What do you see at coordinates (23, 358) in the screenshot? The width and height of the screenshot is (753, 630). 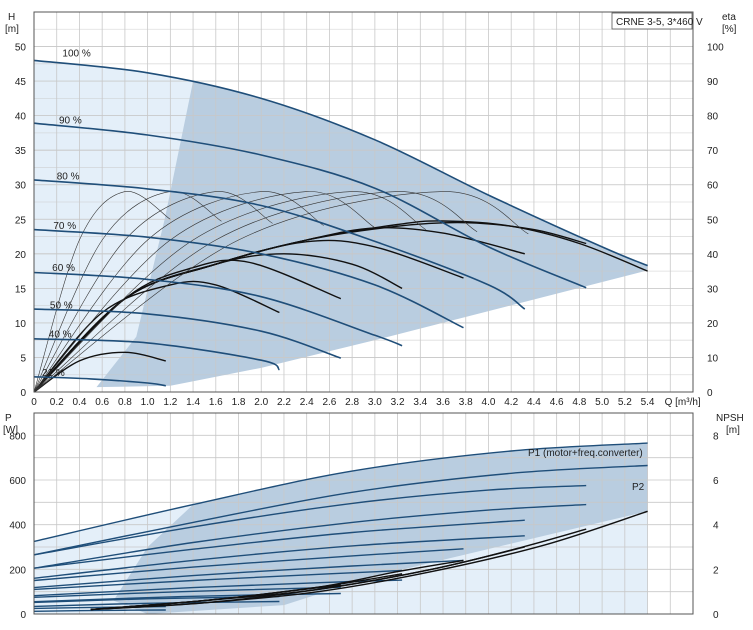 I see `y-tick-label: 5` at bounding box center [23, 358].